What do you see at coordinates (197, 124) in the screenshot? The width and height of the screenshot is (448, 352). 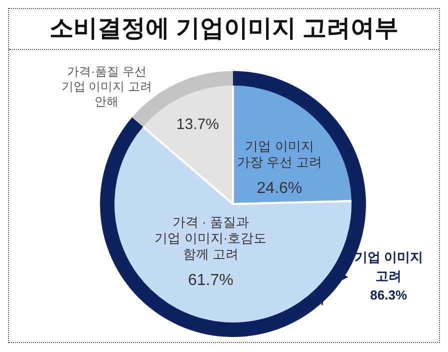 I see `data-label: 13.7%` at bounding box center [197, 124].